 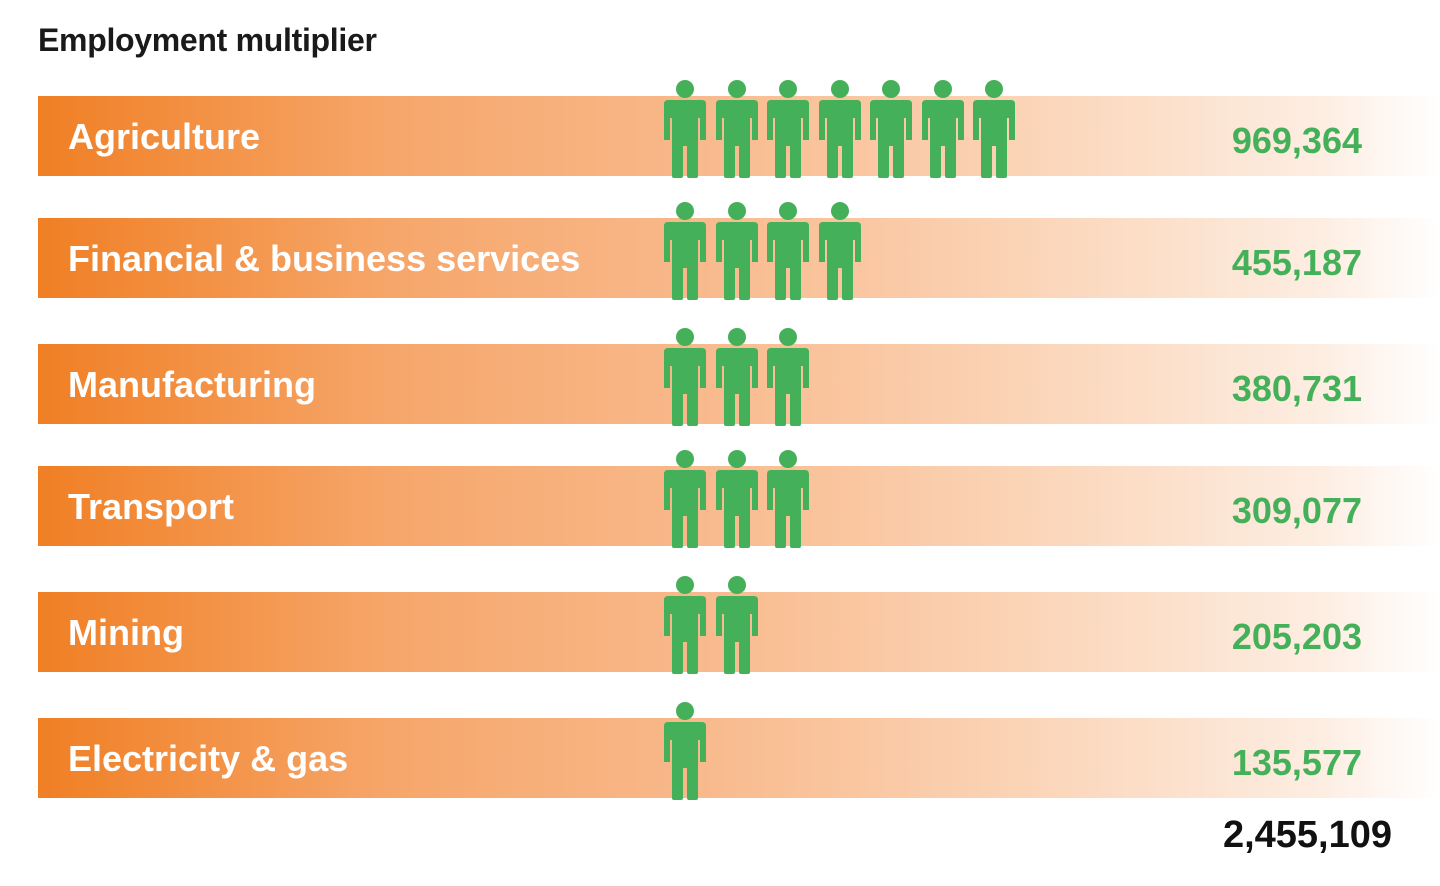 I want to click on category-label: Mining, so click(x=126, y=632).